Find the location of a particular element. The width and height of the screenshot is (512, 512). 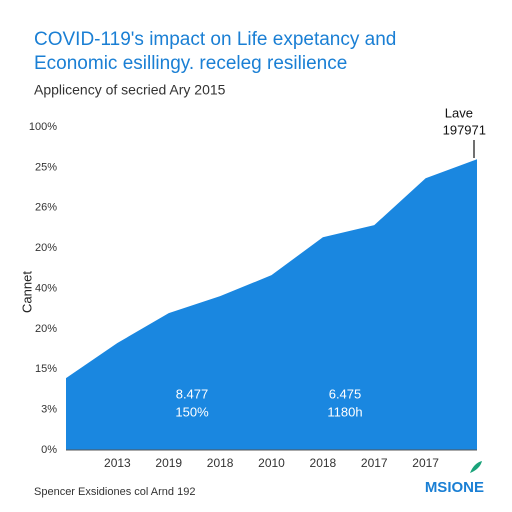

y-axis-label: Cannet is located at coordinates (26, 292).